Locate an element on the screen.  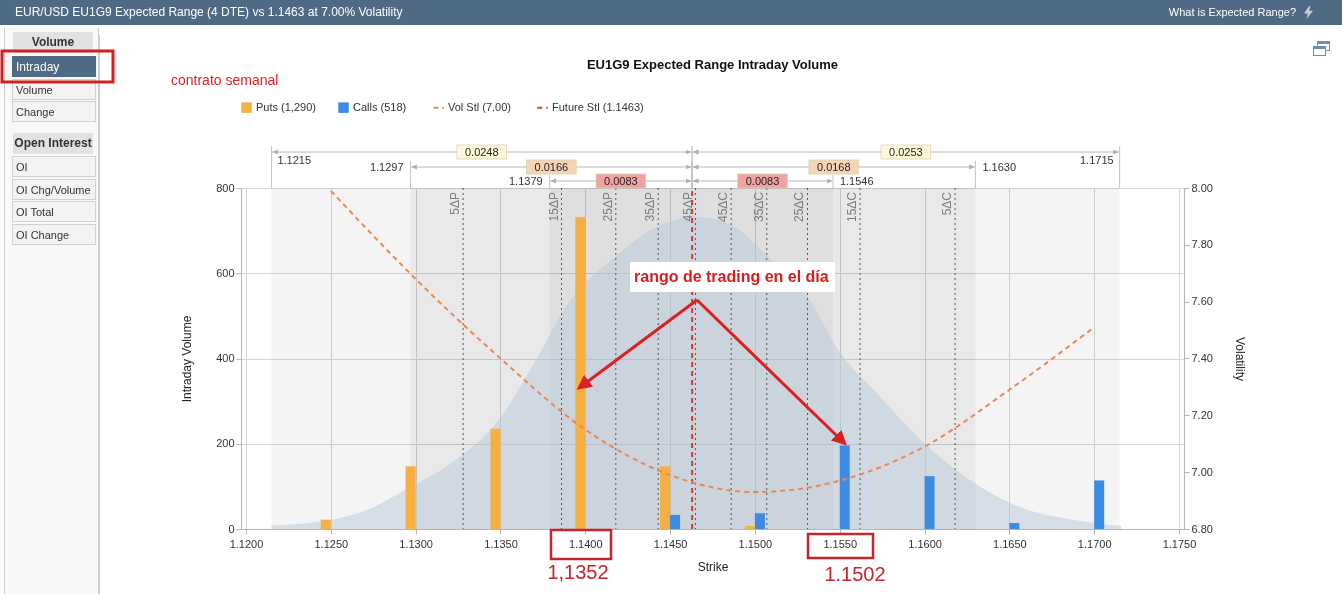
legend-label: Puts (1,290) is located at coordinates (286, 106).